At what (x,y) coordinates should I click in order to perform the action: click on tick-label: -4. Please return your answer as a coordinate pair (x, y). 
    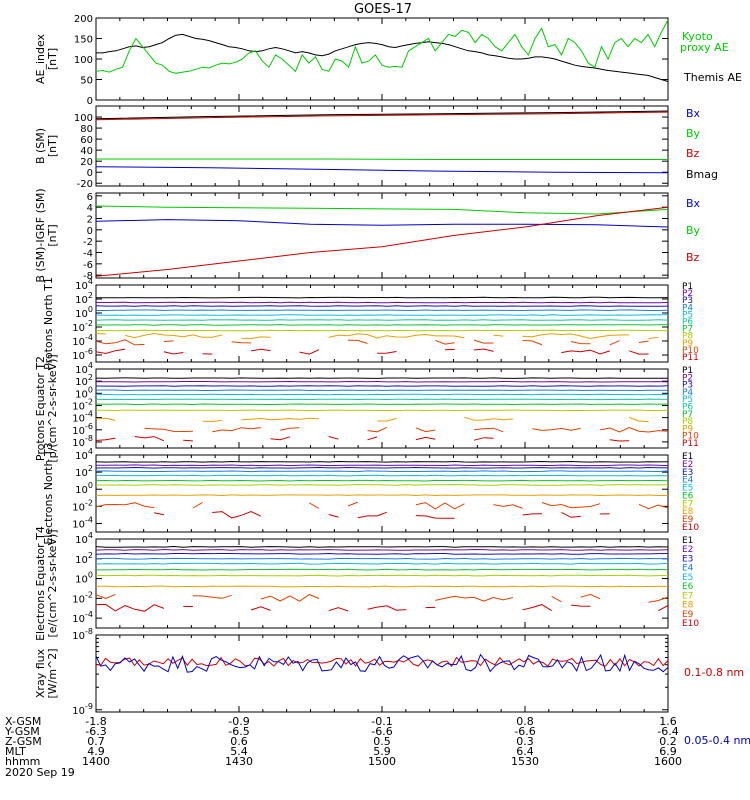
    Looking at the image, I should click on (88, 254).